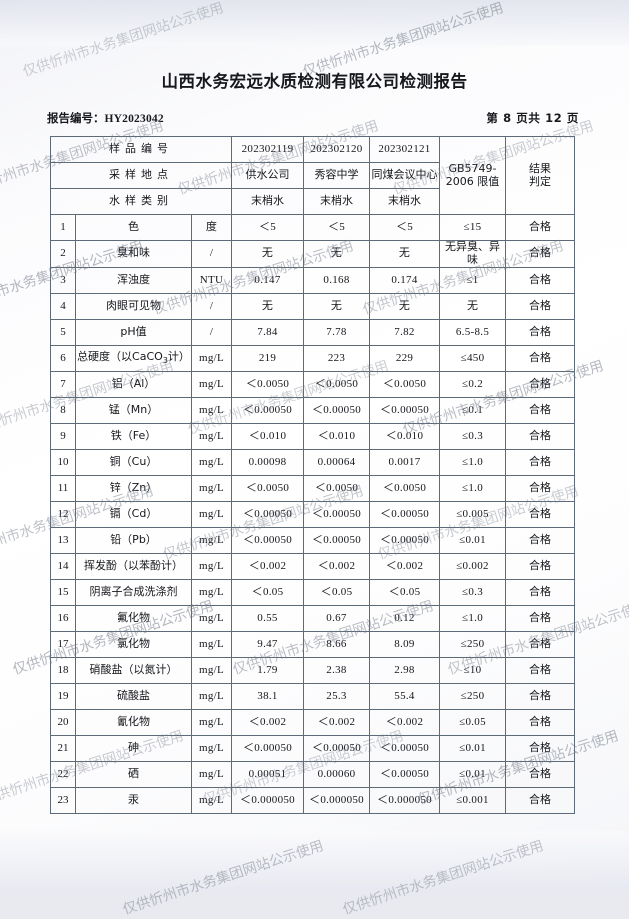  What do you see at coordinates (268, 696) in the screenshot?
I see `row-value-sample-1: 38.1` at bounding box center [268, 696].